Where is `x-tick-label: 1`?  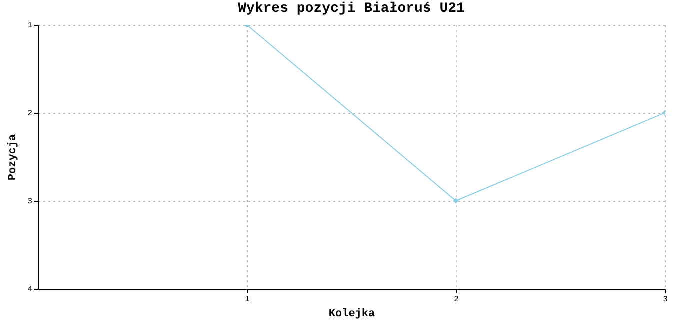
x-tick-label: 1 is located at coordinates (247, 300).